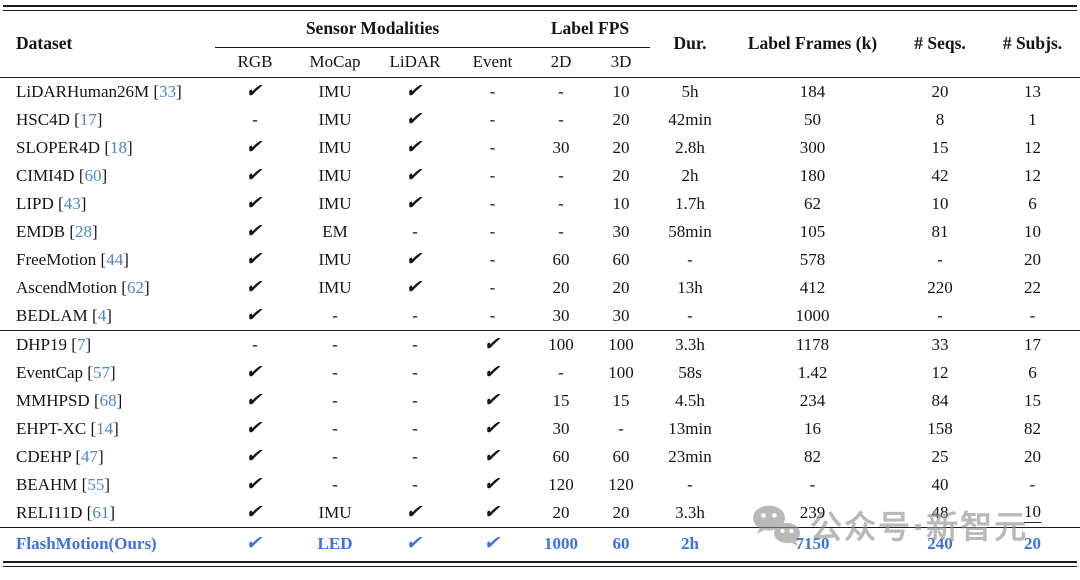 This screenshot has height=580, width=1080. What do you see at coordinates (690, 203) in the screenshot?
I see `value-text: 1.7h` at bounding box center [690, 203].